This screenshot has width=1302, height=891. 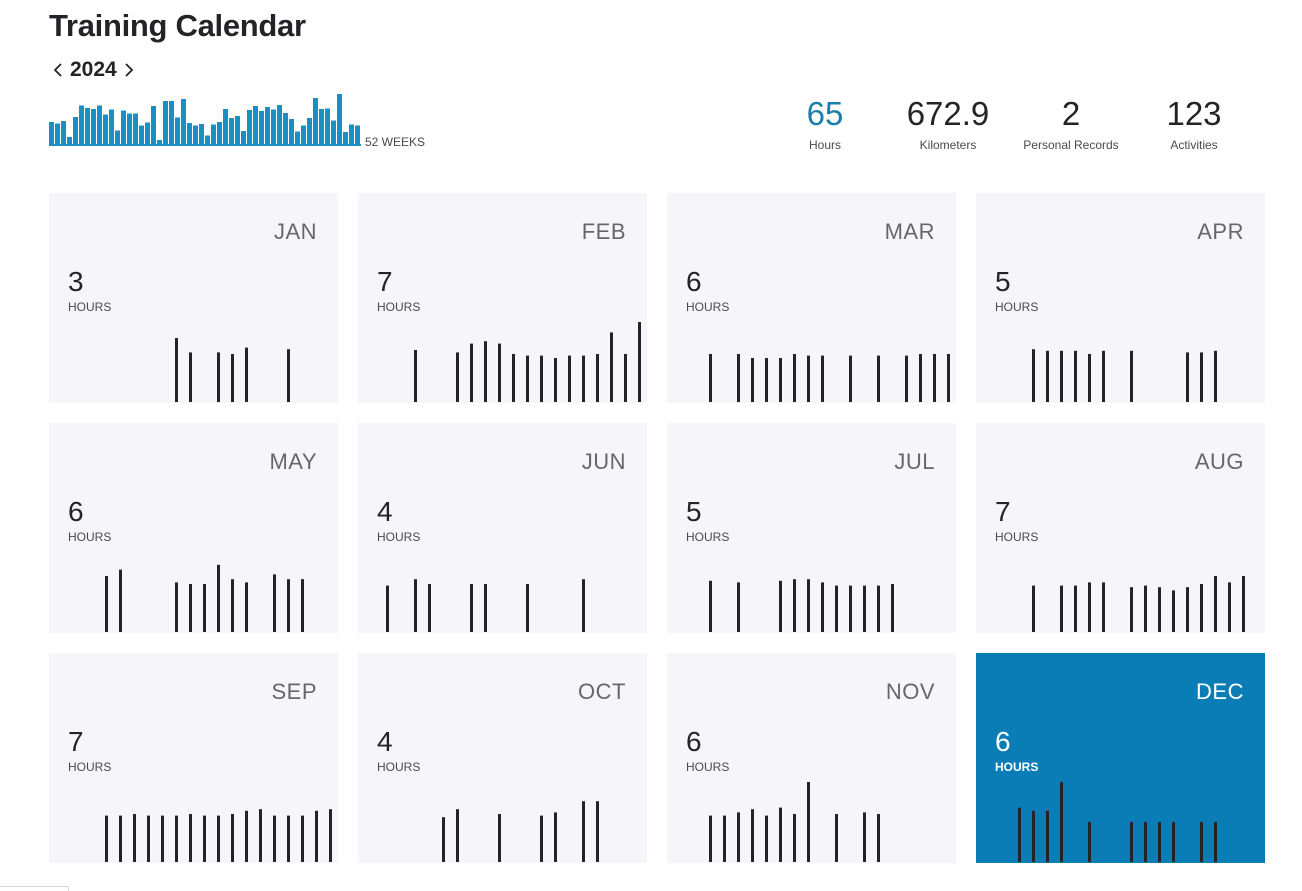 I want to click on month-card-jul: JUL 5 HOURS, so click(x=811, y=528).